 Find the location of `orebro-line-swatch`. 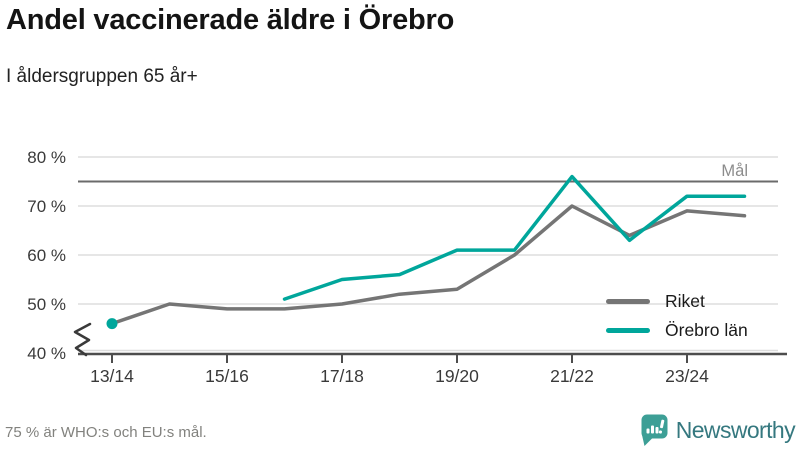

orebro-line-swatch is located at coordinates (628, 330).